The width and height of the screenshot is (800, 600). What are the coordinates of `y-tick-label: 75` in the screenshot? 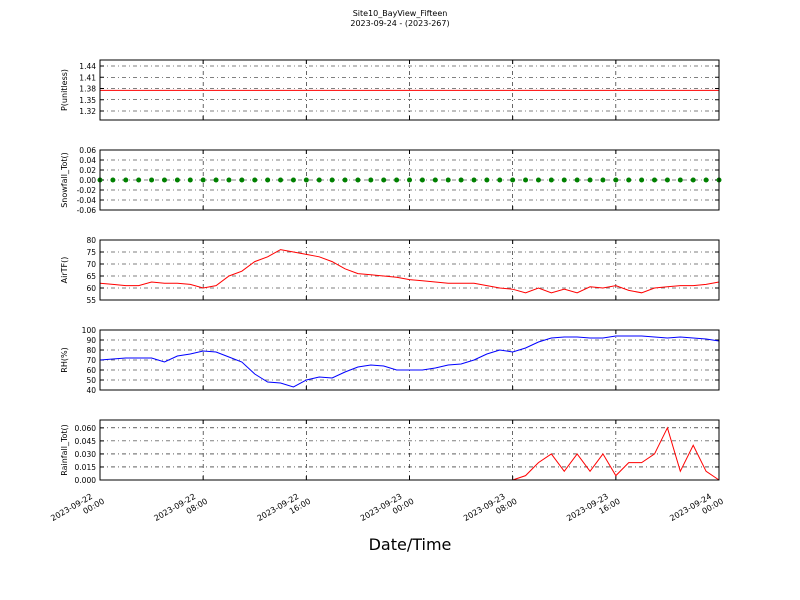 It's located at (91, 252).